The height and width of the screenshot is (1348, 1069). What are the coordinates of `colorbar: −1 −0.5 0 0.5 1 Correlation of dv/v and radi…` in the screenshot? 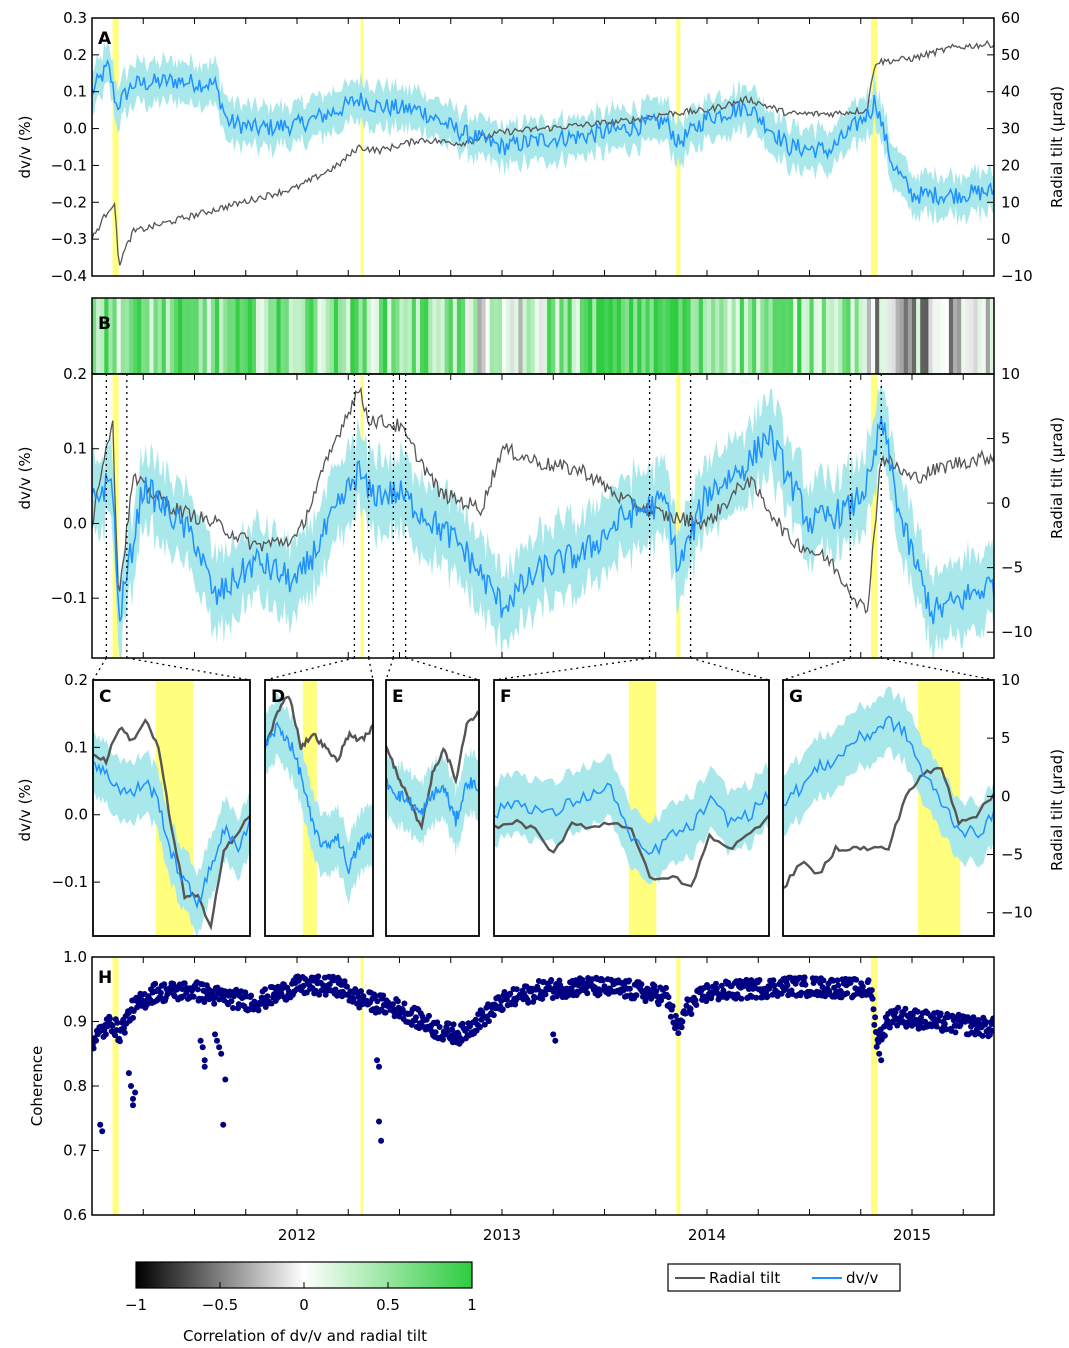 It's located at (301, 1303).